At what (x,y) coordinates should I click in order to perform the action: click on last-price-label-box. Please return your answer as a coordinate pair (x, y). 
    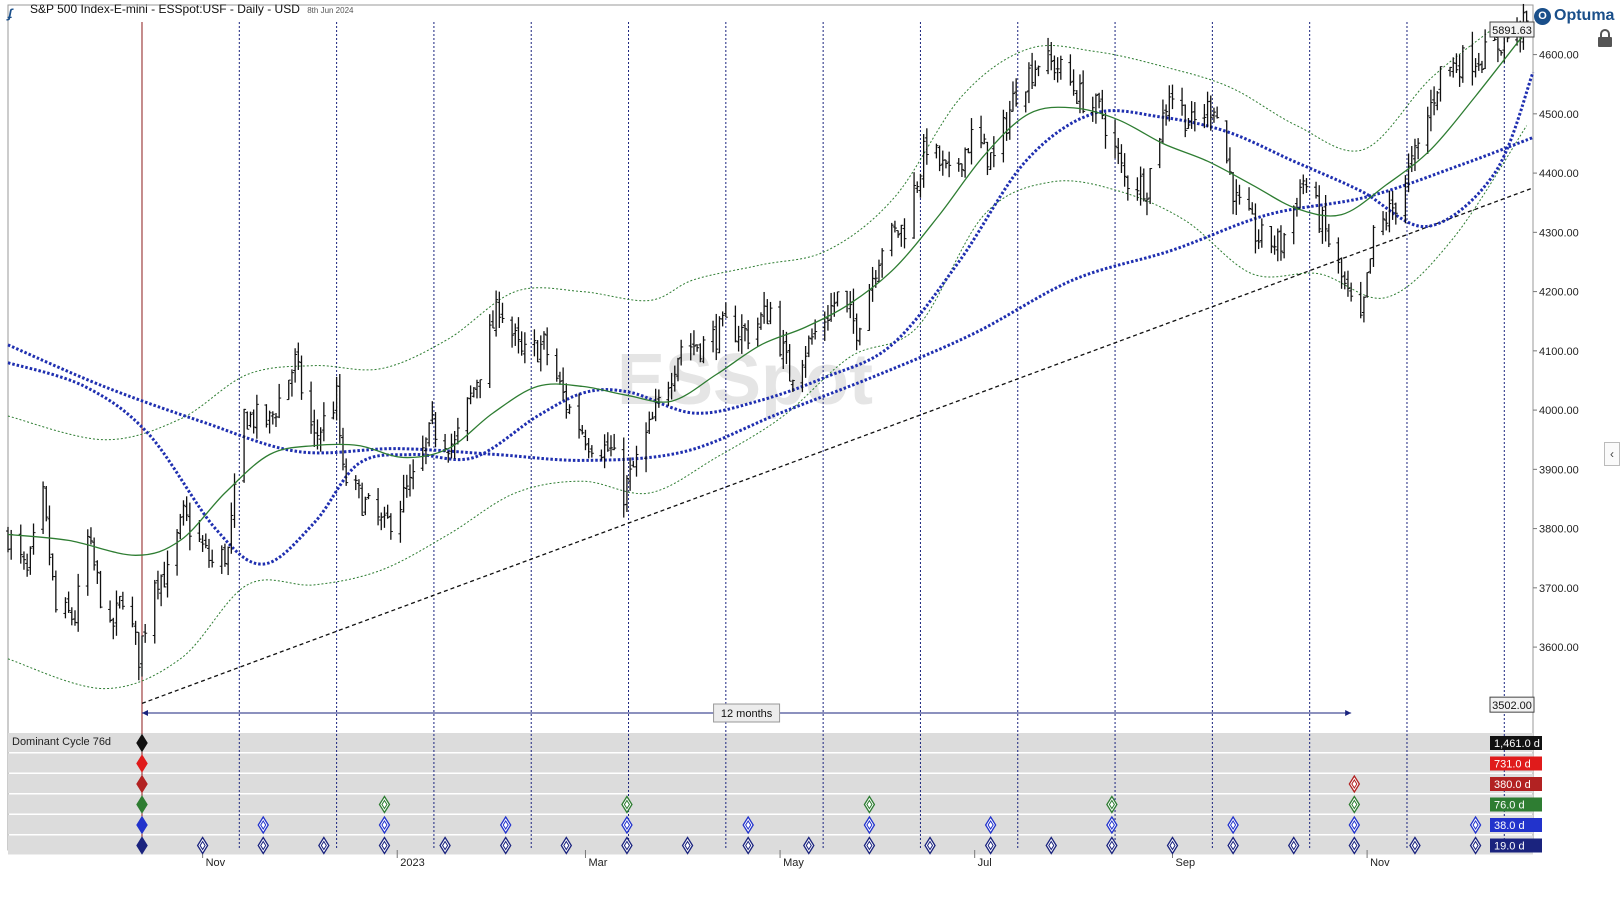
    Looking at the image, I should click on (1512, 29).